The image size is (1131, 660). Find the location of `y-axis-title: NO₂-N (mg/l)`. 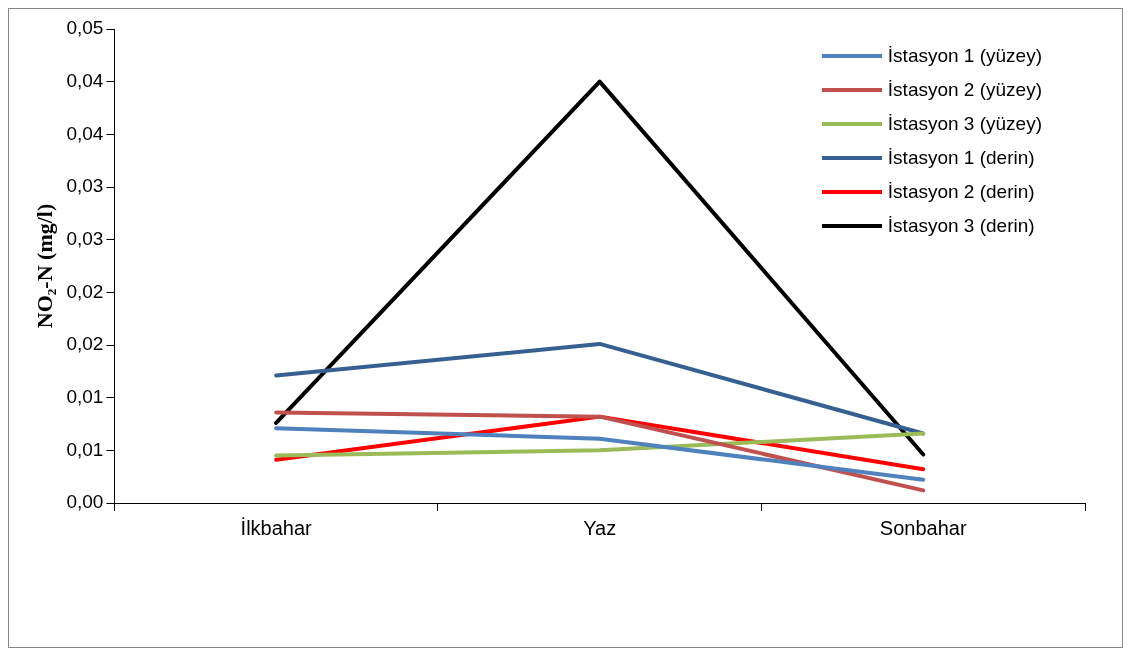

y-axis-title: NO₂-N (mg/l) is located at coordinates (44, 266).